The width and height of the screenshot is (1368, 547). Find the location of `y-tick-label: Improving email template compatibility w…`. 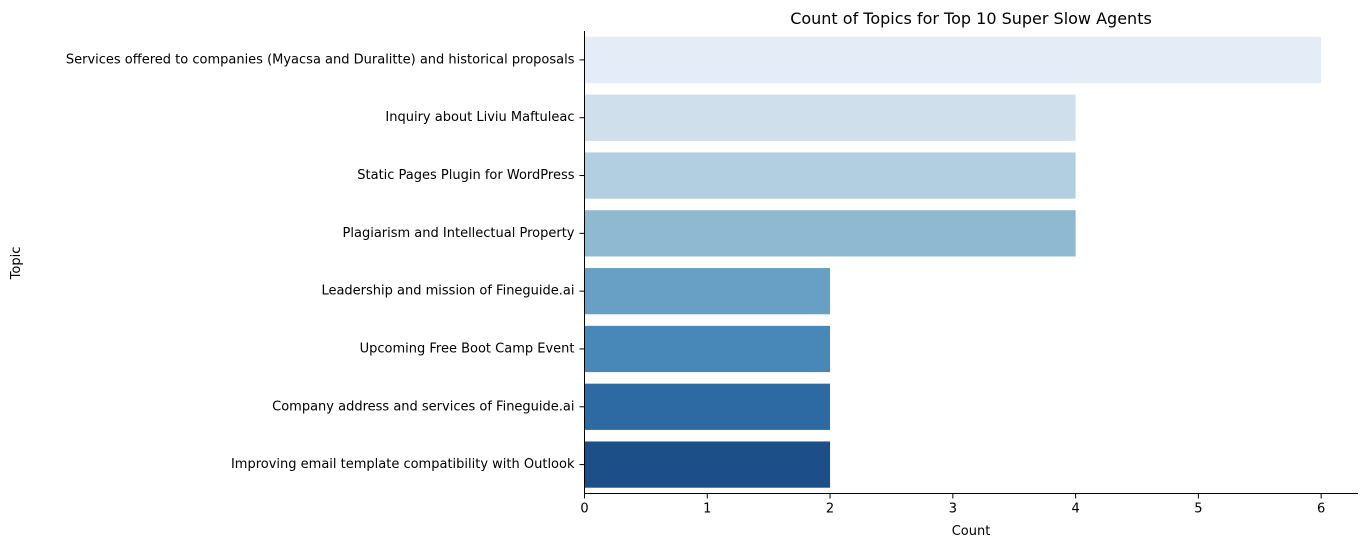

y-tick-label: Improving email template compatibility w… is located at coordinates (403, 464).